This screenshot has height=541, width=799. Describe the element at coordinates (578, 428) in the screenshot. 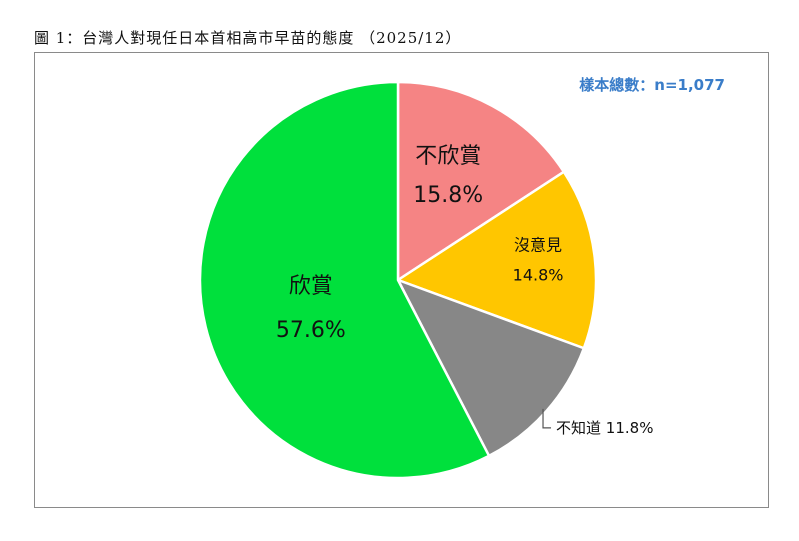

I see `slice-label-dont-know: 不知道` at that location.